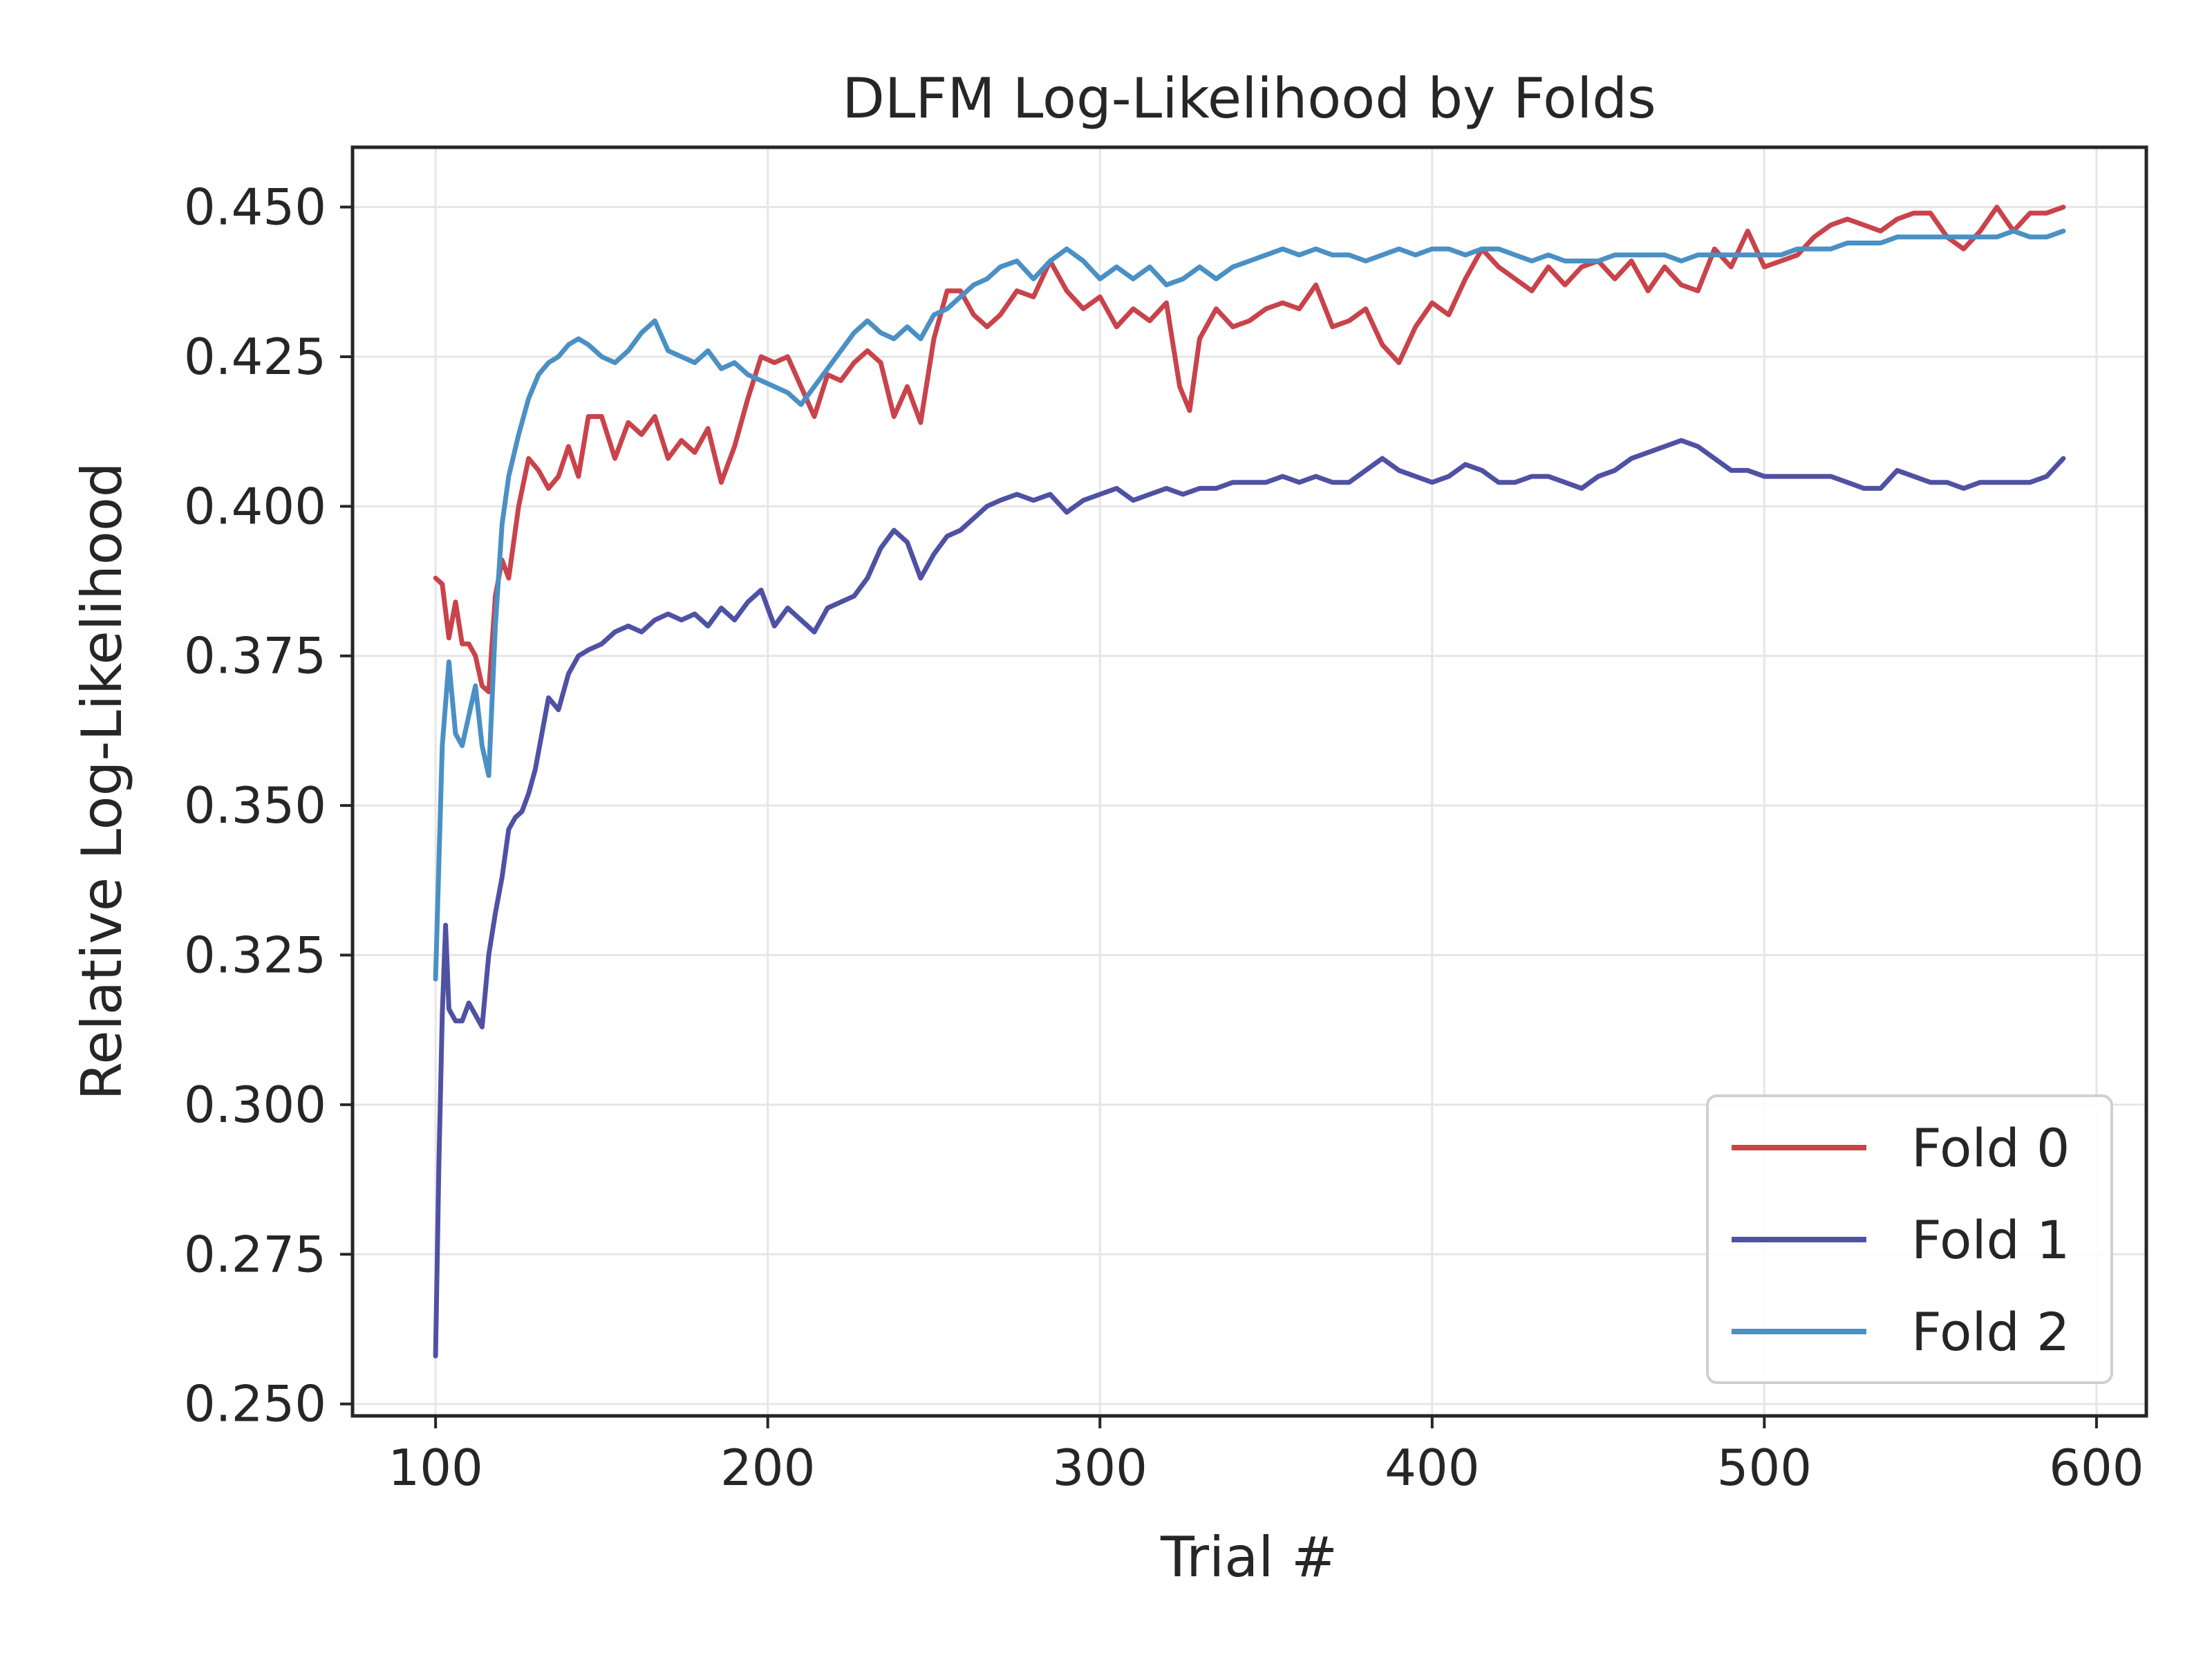  Describe the element at coordinates (255, 207) in the screenshot. I see `y-tick-label: 0.450` at that location.